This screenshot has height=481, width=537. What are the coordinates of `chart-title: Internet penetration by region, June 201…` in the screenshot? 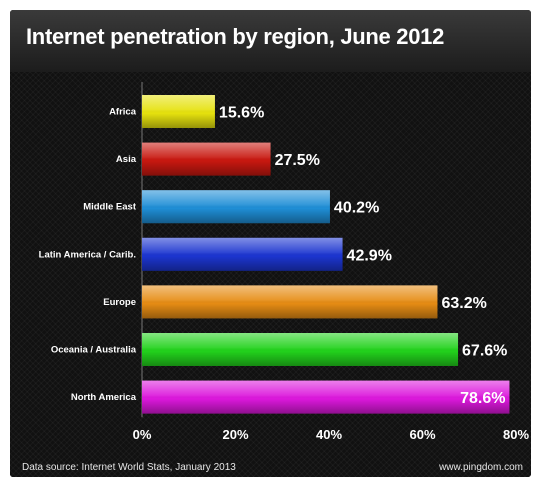 It's located at (235, 36).